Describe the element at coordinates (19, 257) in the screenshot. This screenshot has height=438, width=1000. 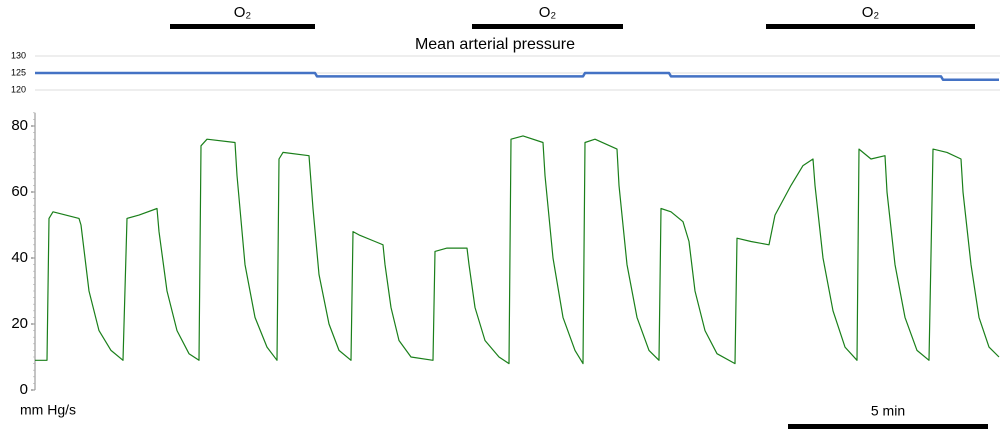
I see `y-tick-label: 40` at that location.